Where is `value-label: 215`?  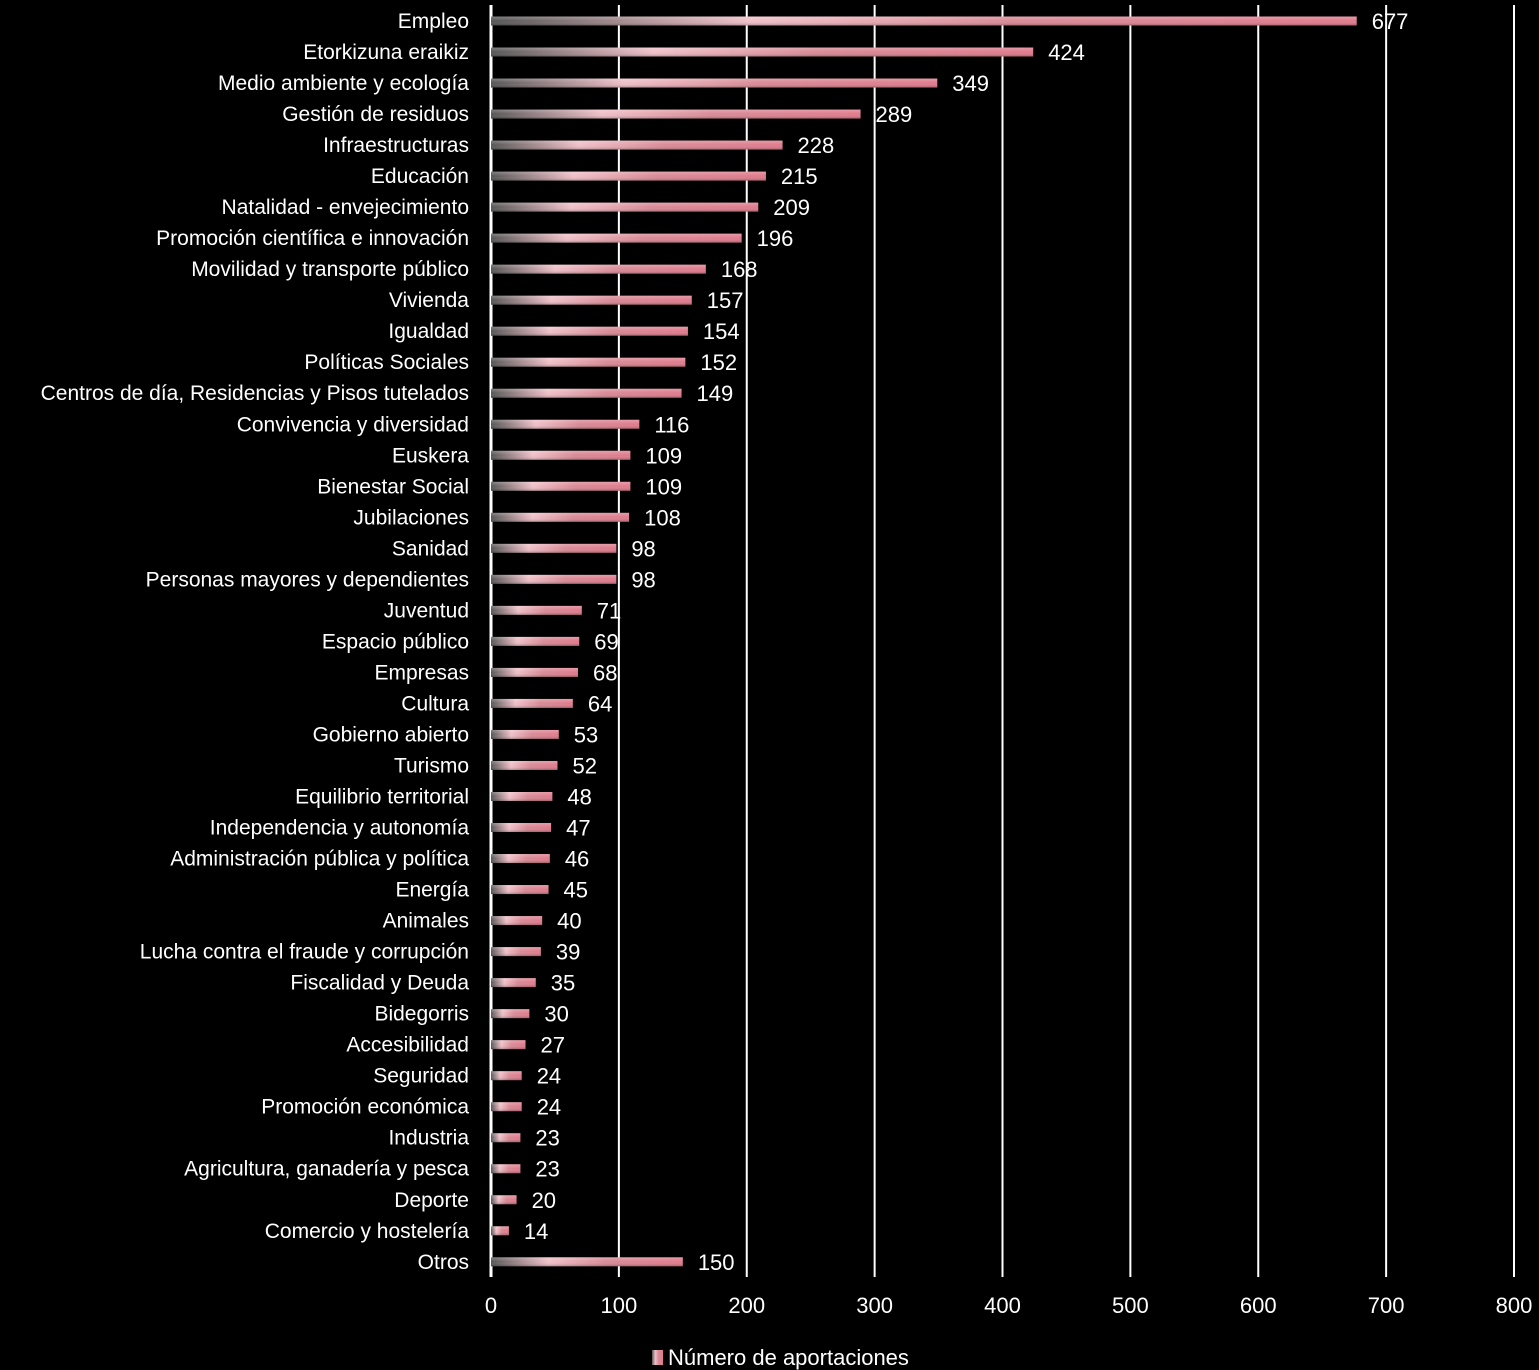
value-label: 215 is located at coordinates (799, 176).